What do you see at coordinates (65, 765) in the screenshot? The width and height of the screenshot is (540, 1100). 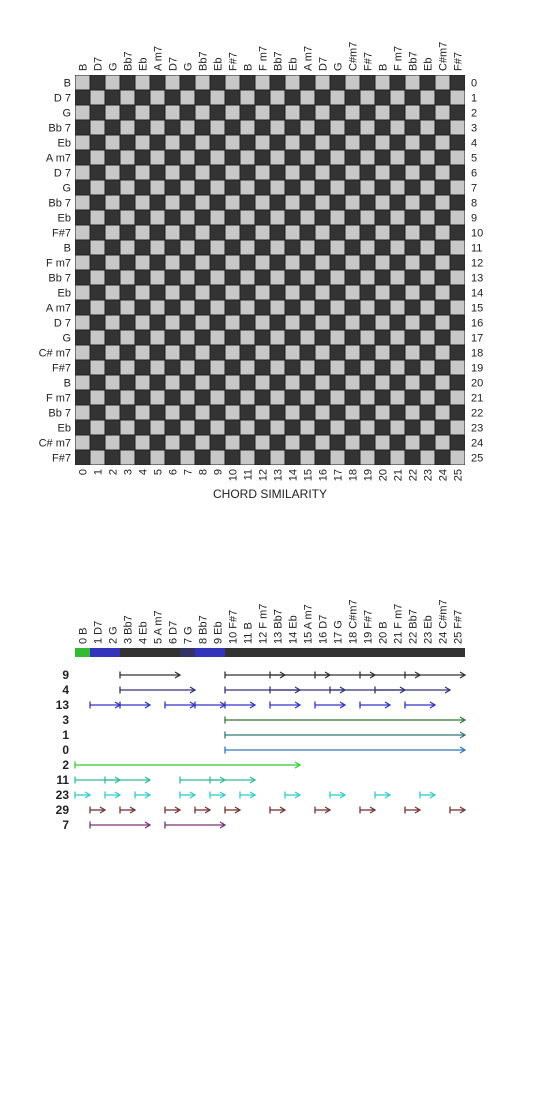 I see `pattern-label: 2` at bounding box center [65, 765].